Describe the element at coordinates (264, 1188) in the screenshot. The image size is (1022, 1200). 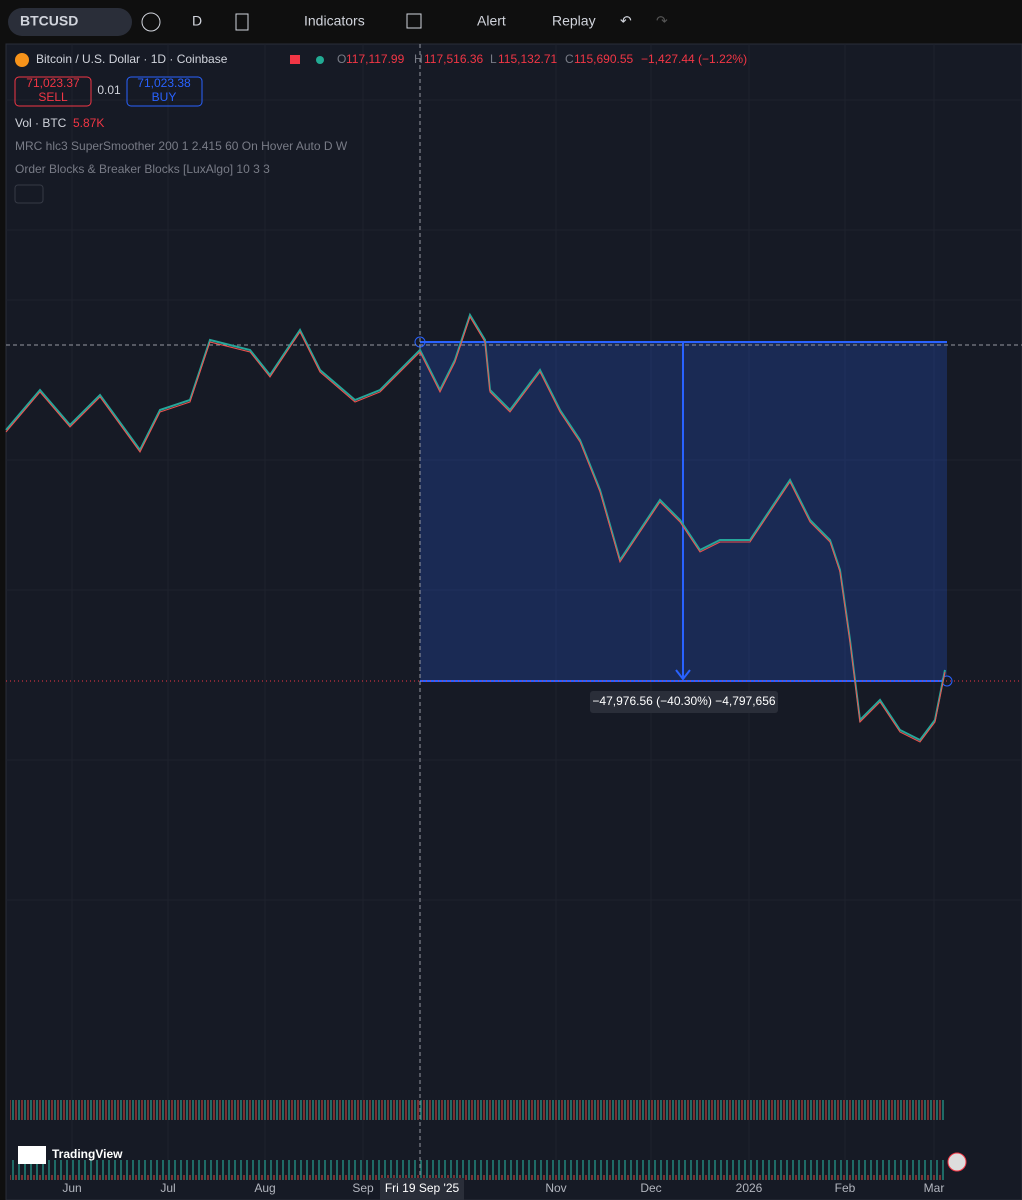
I see `time-label: Aug` at that location.